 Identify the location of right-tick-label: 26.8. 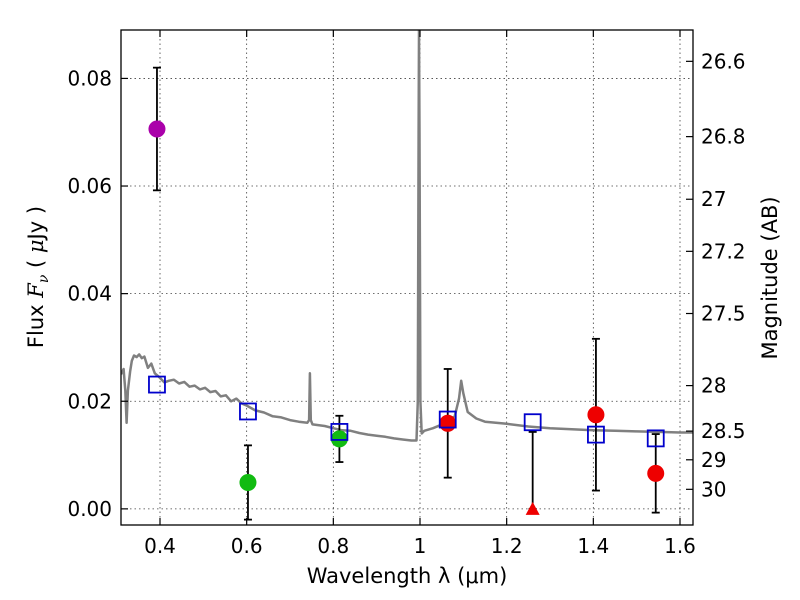
(723, 137).